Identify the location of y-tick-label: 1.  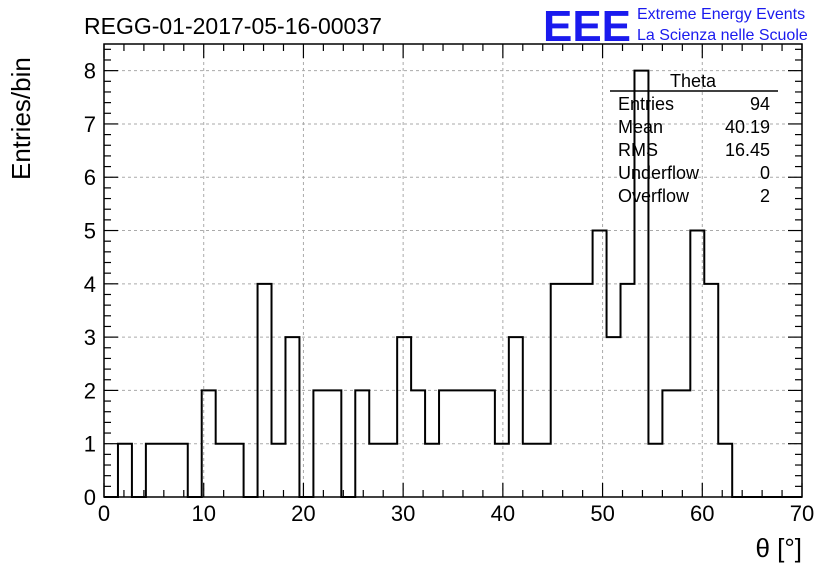
(90, 444).